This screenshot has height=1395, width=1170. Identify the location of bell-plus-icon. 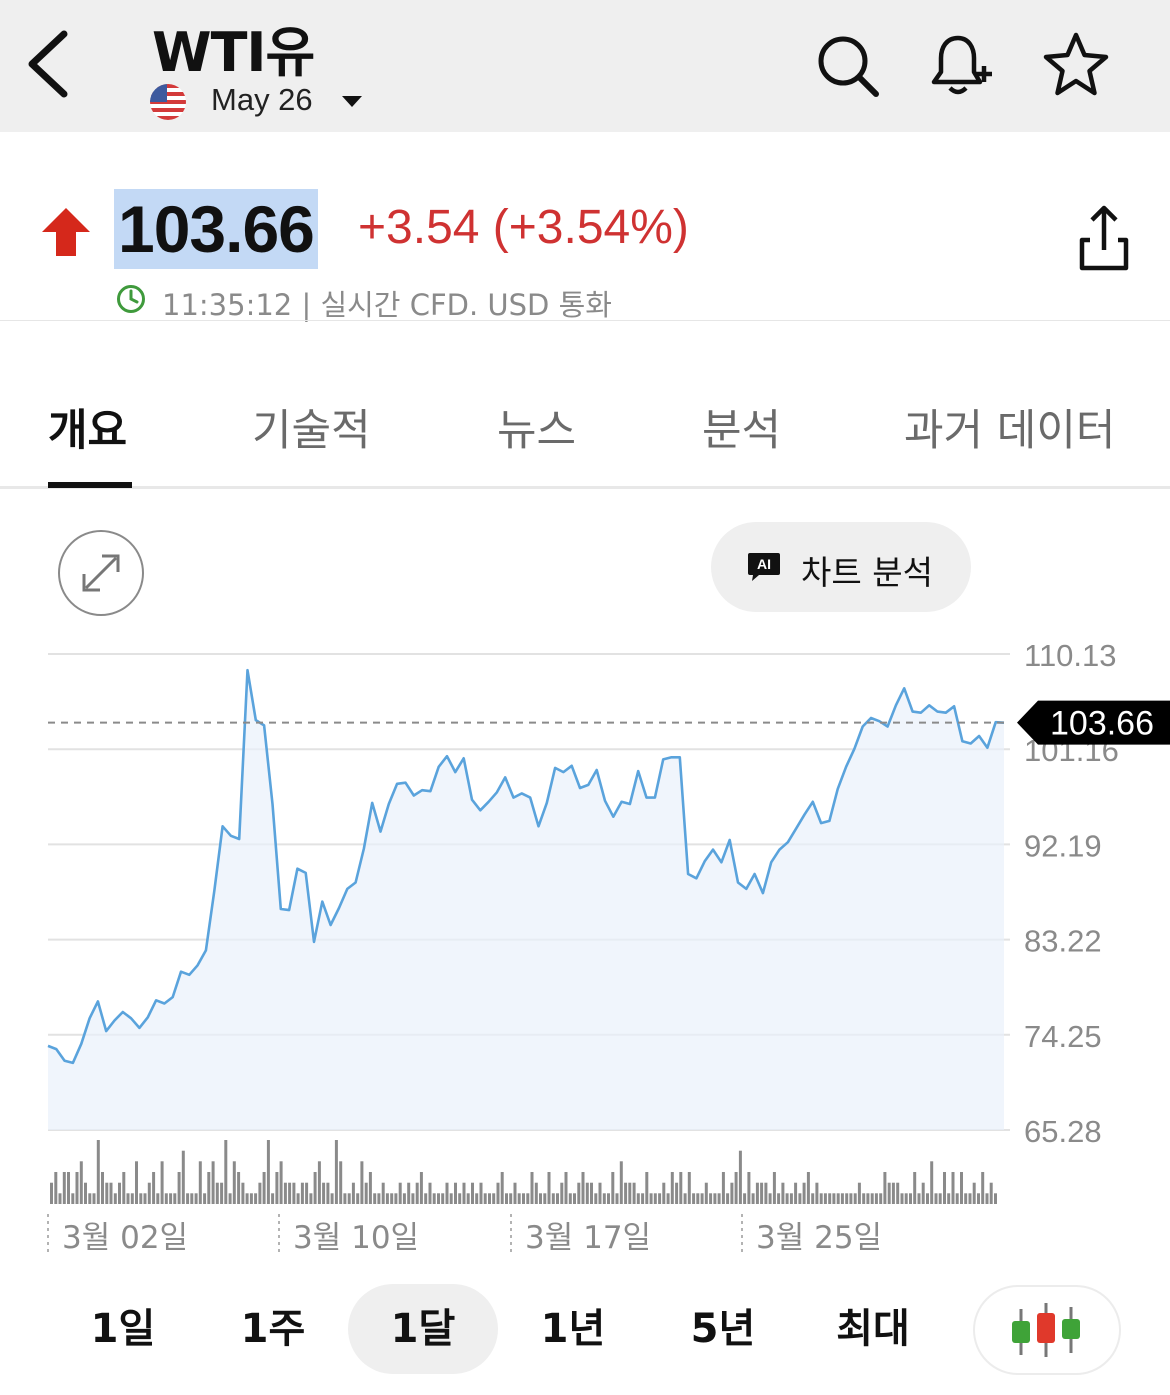
(961, 65).